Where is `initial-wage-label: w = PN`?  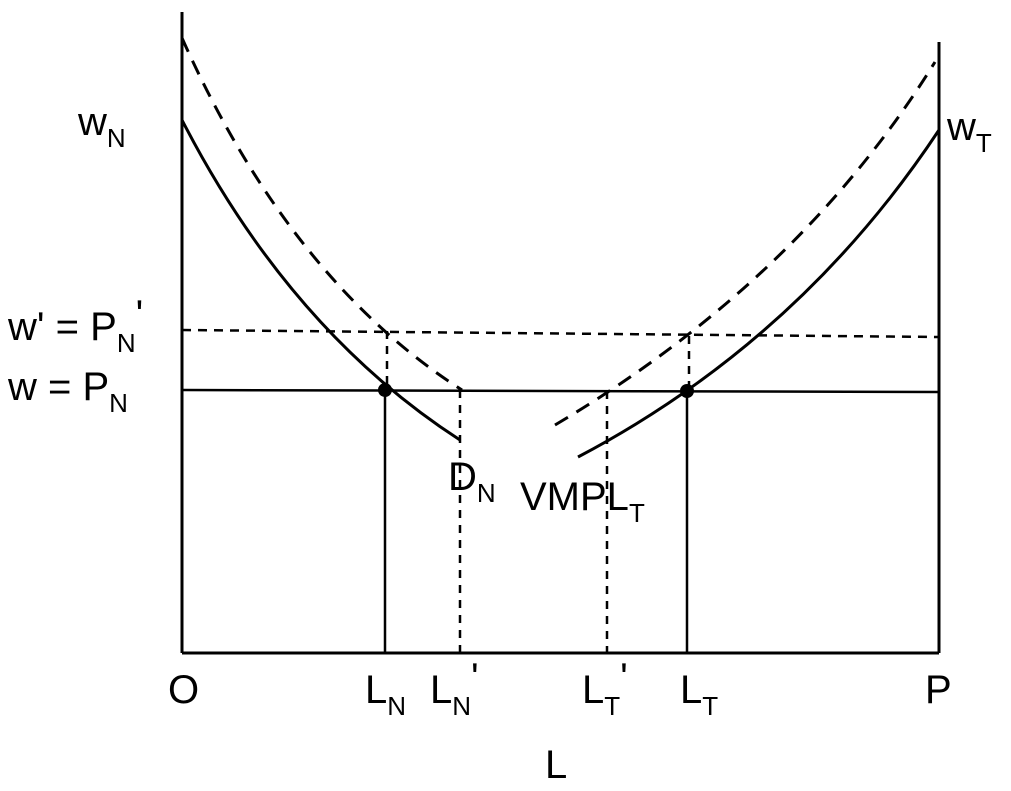 initial-wage-label: w = PN is located at coordinates (67, 391).